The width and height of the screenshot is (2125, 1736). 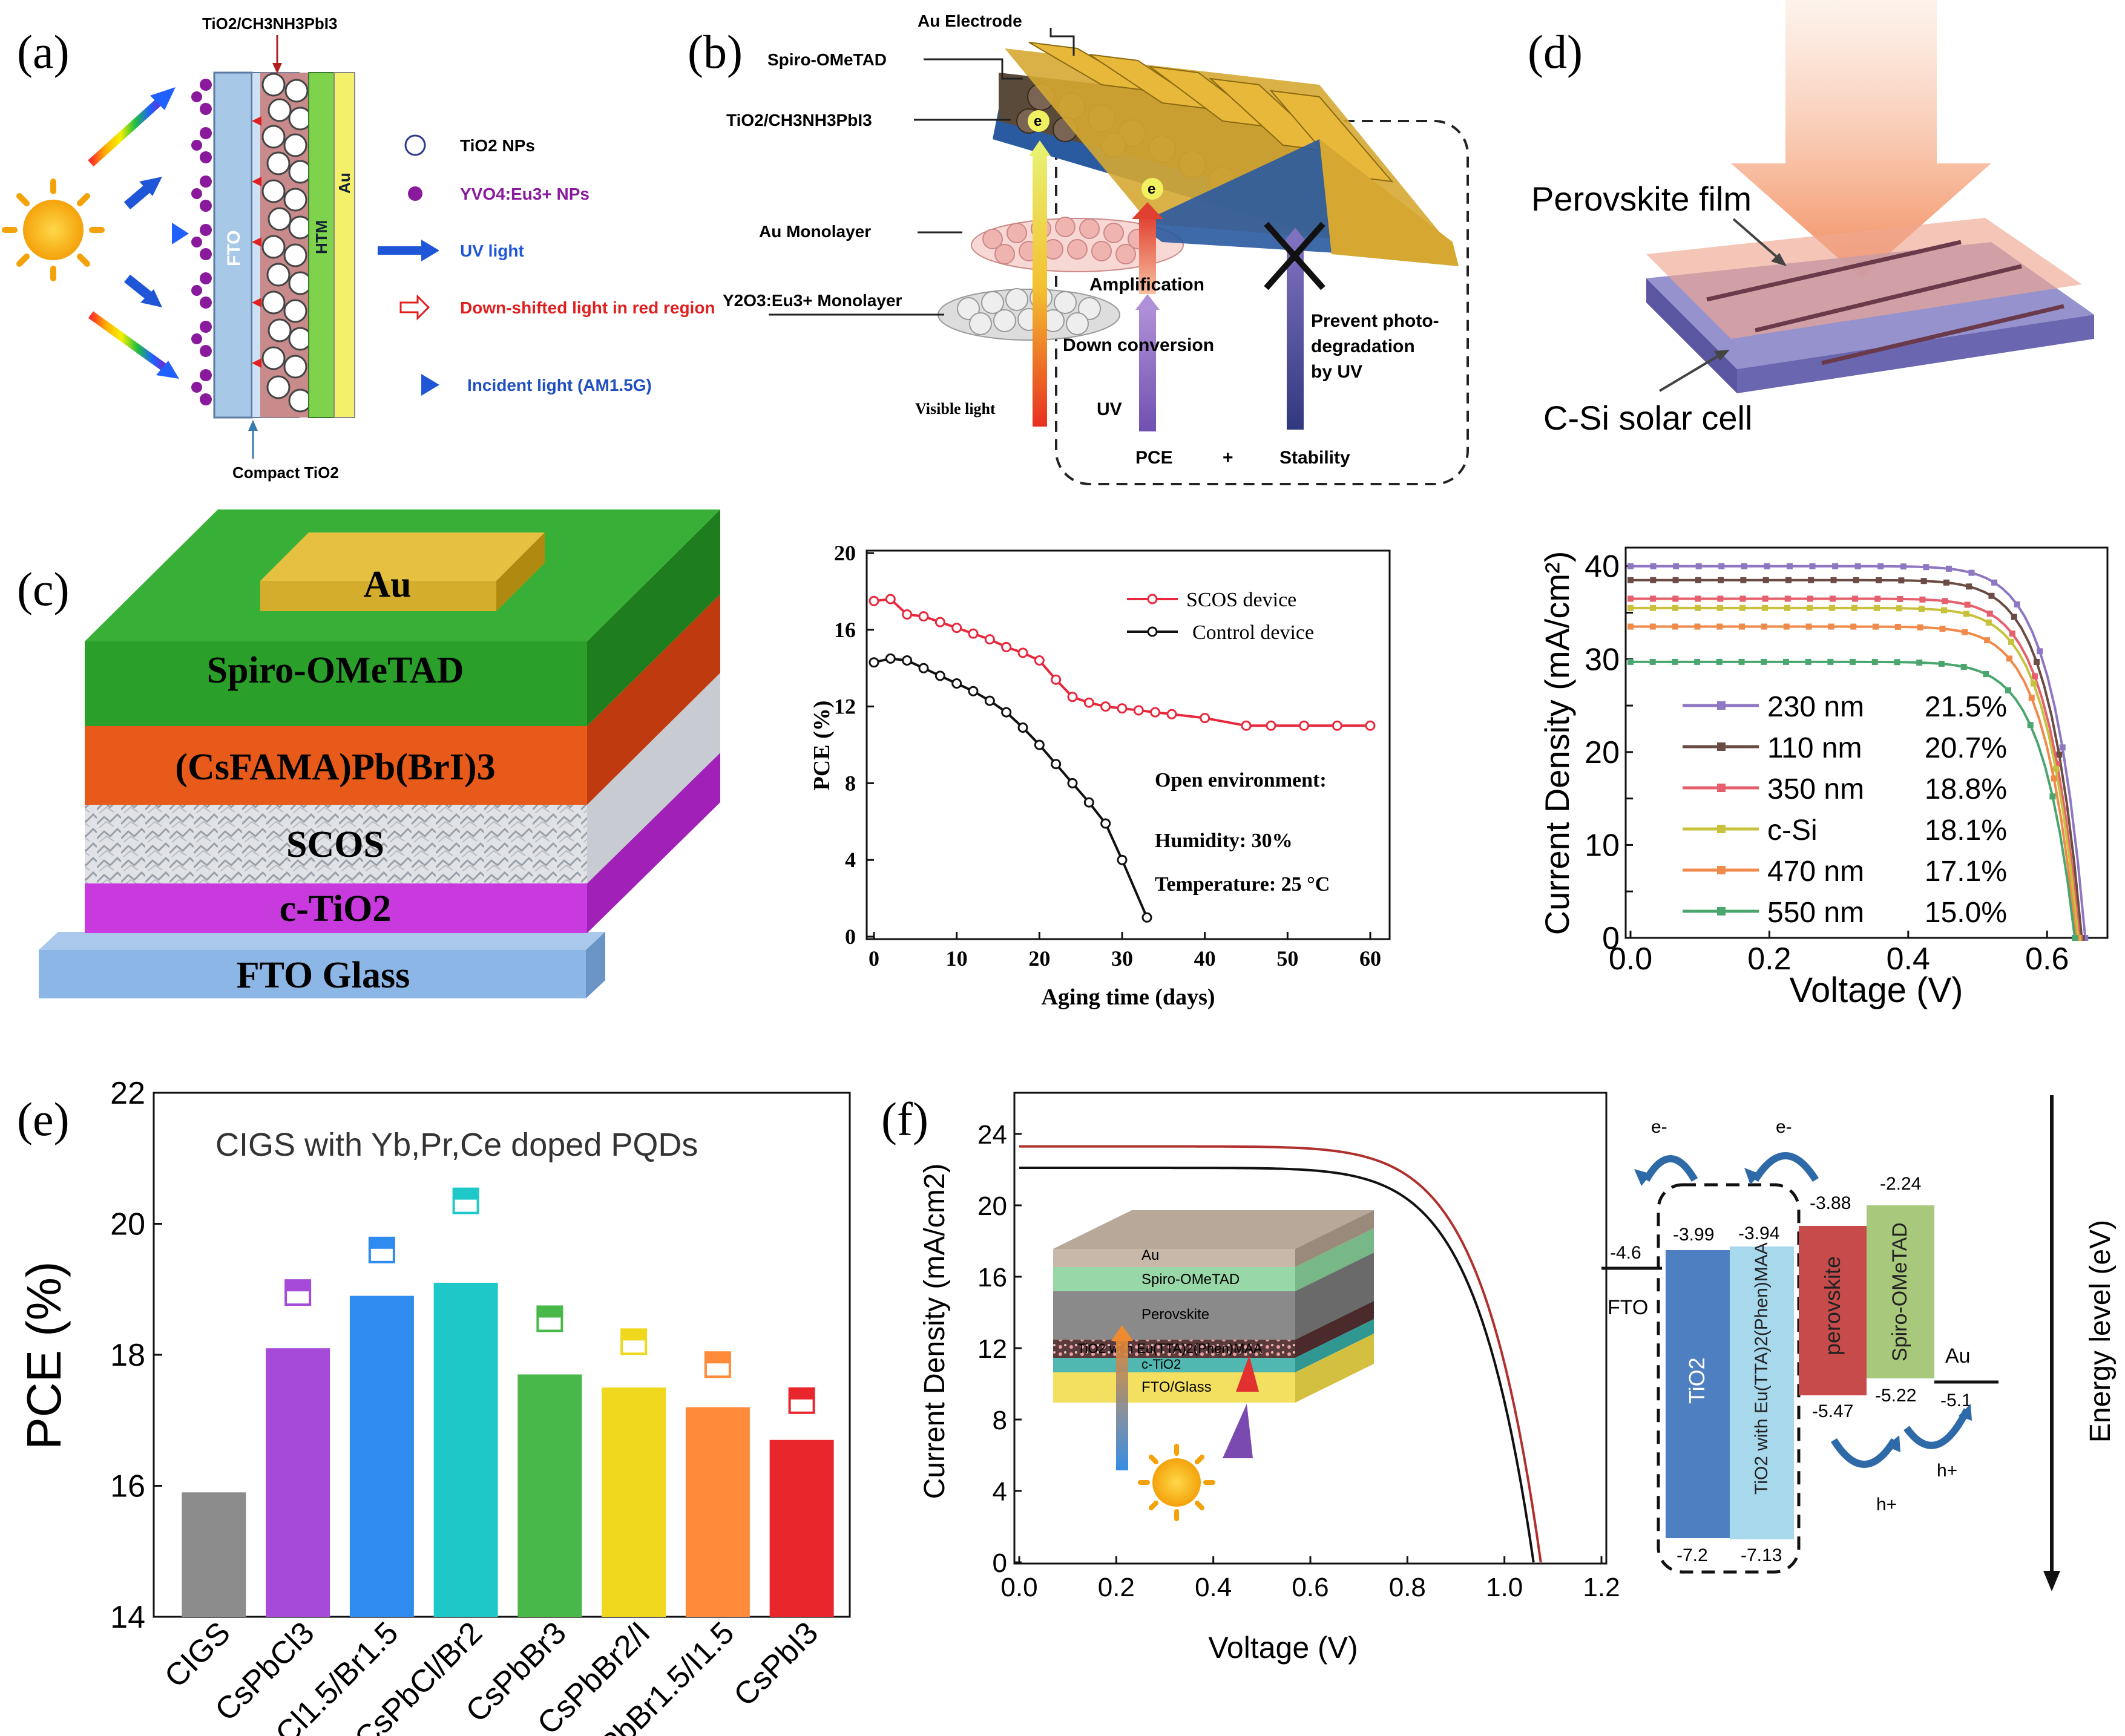 What do you see at coordinates (845, 630) in the screenshot?
I see `chart-c-ytick-label: 16` at bounding box center [845, 630].